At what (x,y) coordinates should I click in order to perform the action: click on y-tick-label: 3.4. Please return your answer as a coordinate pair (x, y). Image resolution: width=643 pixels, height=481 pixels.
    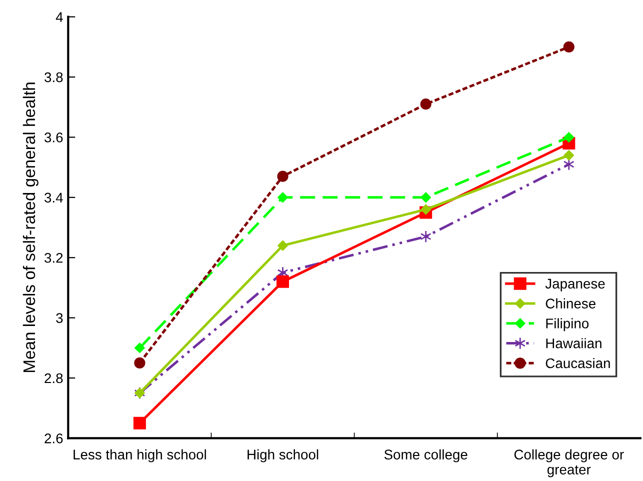
    Looking at the image, I should click on (53, 197).